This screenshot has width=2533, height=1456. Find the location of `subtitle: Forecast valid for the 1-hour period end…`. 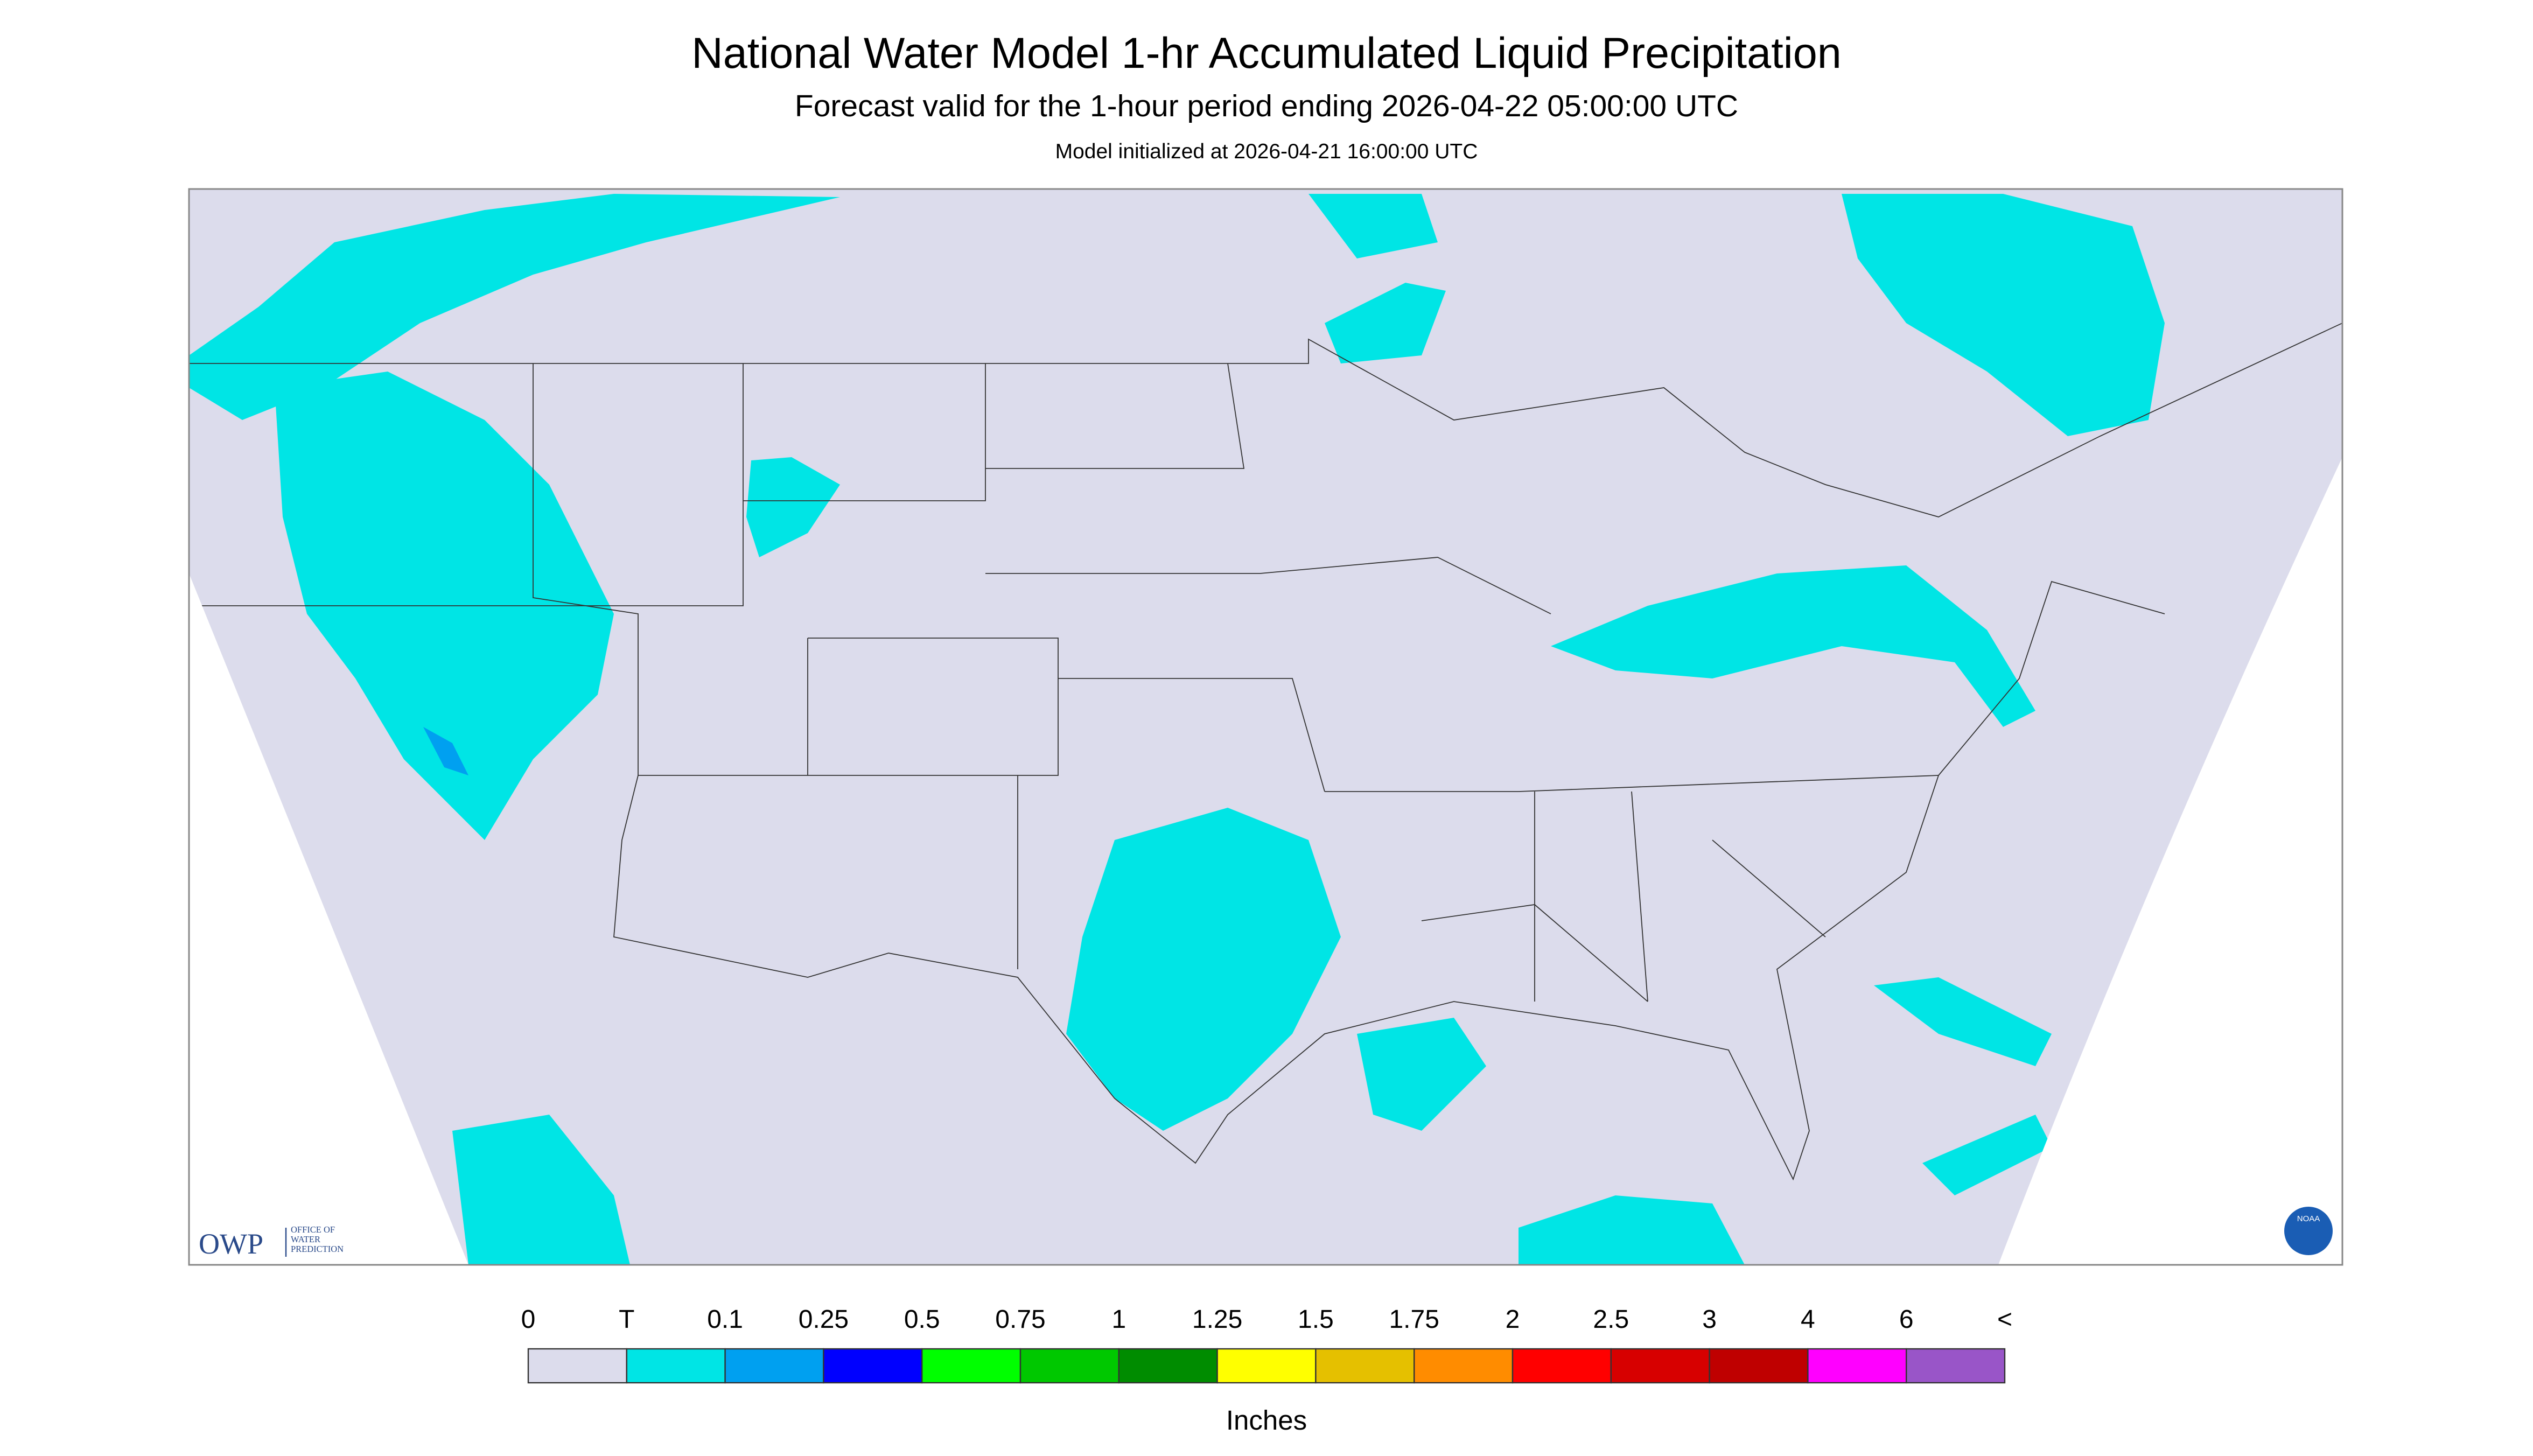

subtitle: Forecast valid for the 1-hour period end… is located at coordinates (1266, 106).